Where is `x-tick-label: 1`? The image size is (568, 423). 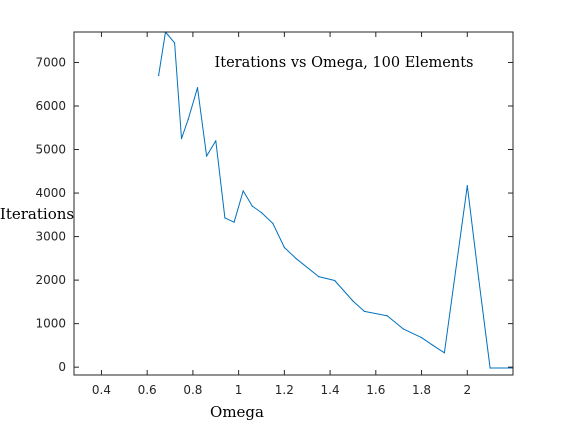
x-tick-label: 1 is located at coordinates (239, 390).